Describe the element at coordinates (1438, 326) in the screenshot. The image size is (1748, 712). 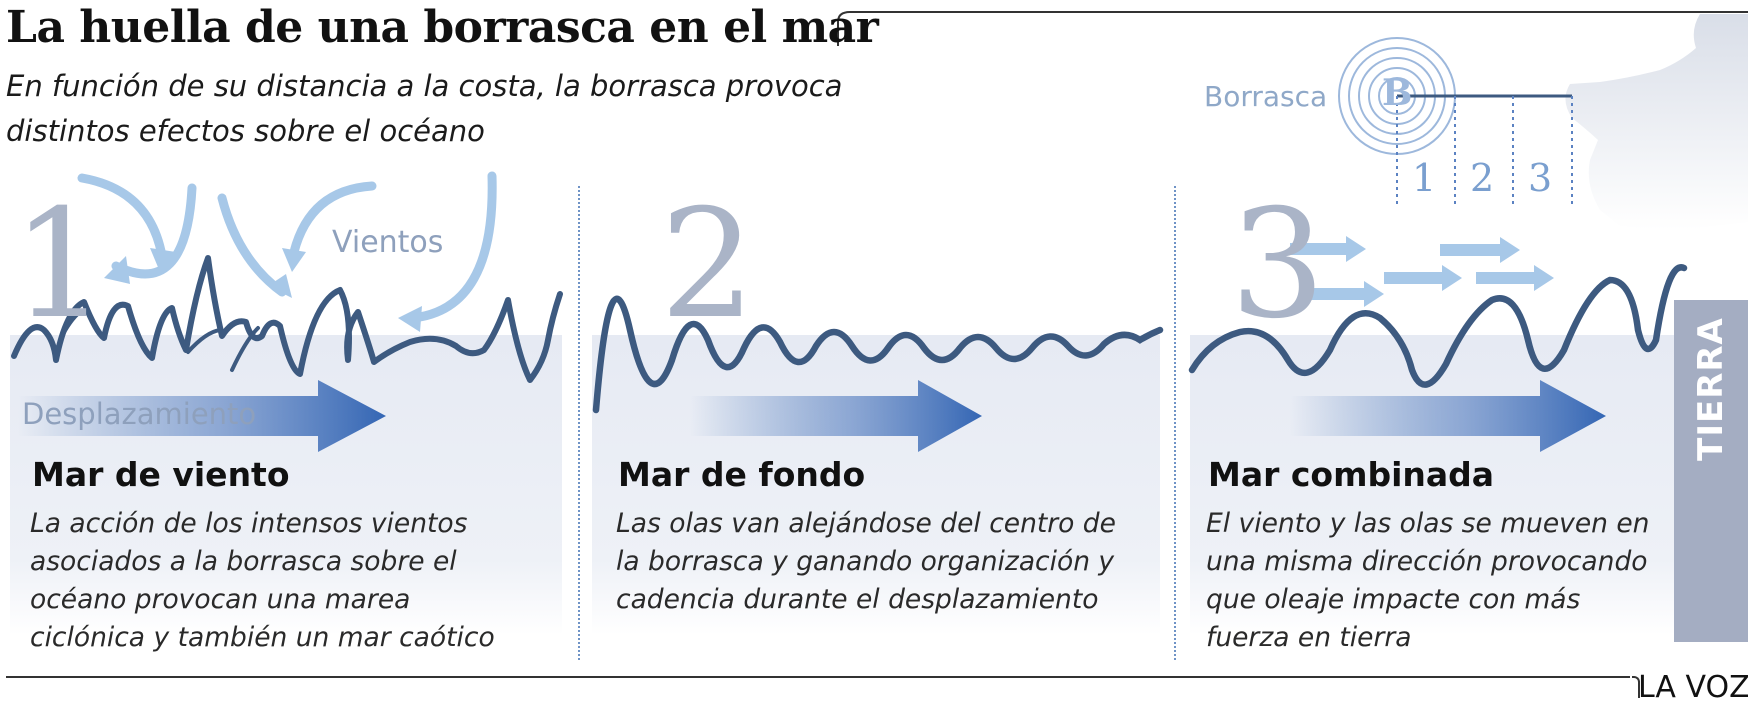
I see `wave-combined` at that location.